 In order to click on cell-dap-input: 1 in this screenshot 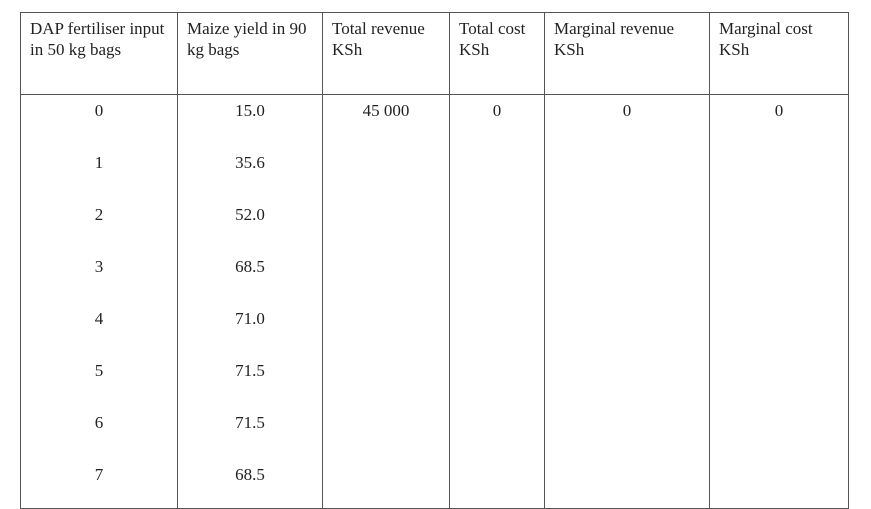, I will do `click(99, 173)`.